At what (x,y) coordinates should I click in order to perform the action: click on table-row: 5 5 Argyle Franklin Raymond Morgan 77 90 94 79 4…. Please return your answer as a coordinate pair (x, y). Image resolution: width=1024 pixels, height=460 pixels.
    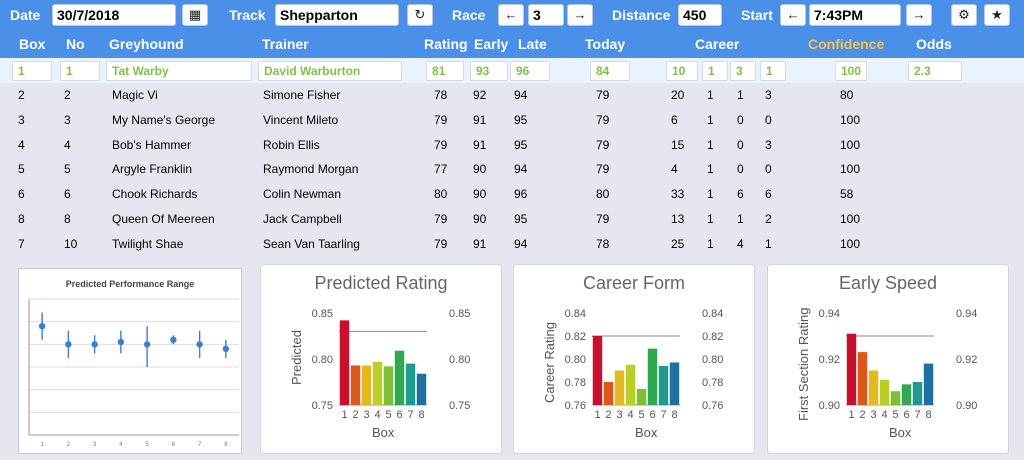
    Looking at the image, I should click on (512, 169).